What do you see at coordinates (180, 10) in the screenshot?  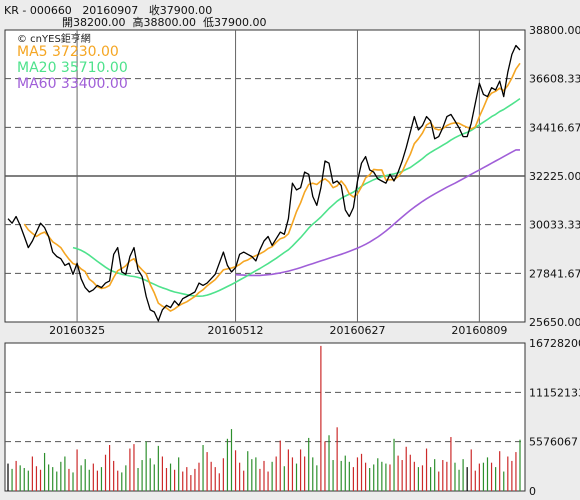 I see `close-price-label: 收37900.00` at bounding box center [180, 10].